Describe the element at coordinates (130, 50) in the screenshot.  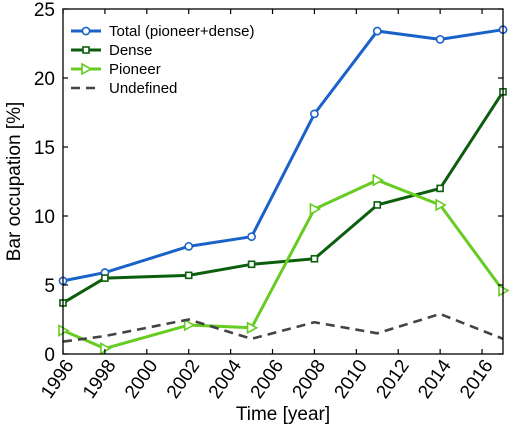
I see `legend-label: Dense` at that location.